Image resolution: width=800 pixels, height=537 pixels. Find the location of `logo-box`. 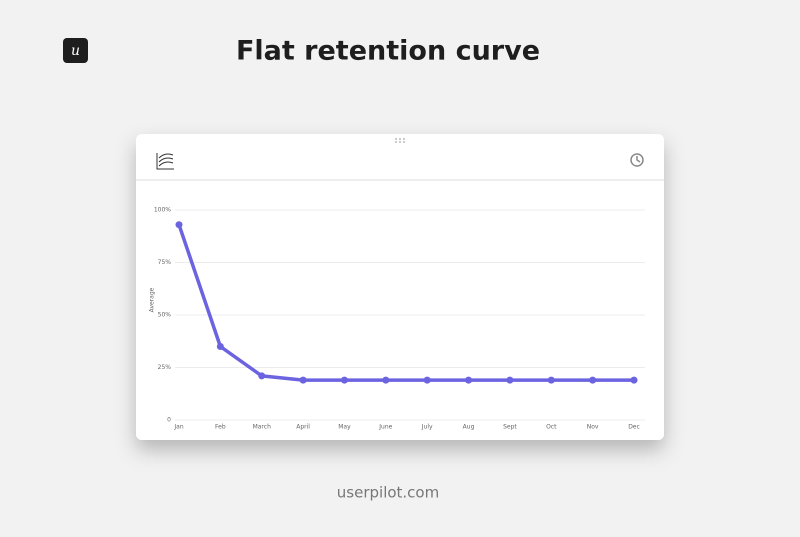

logo-box is located at coordinates (75, 50).